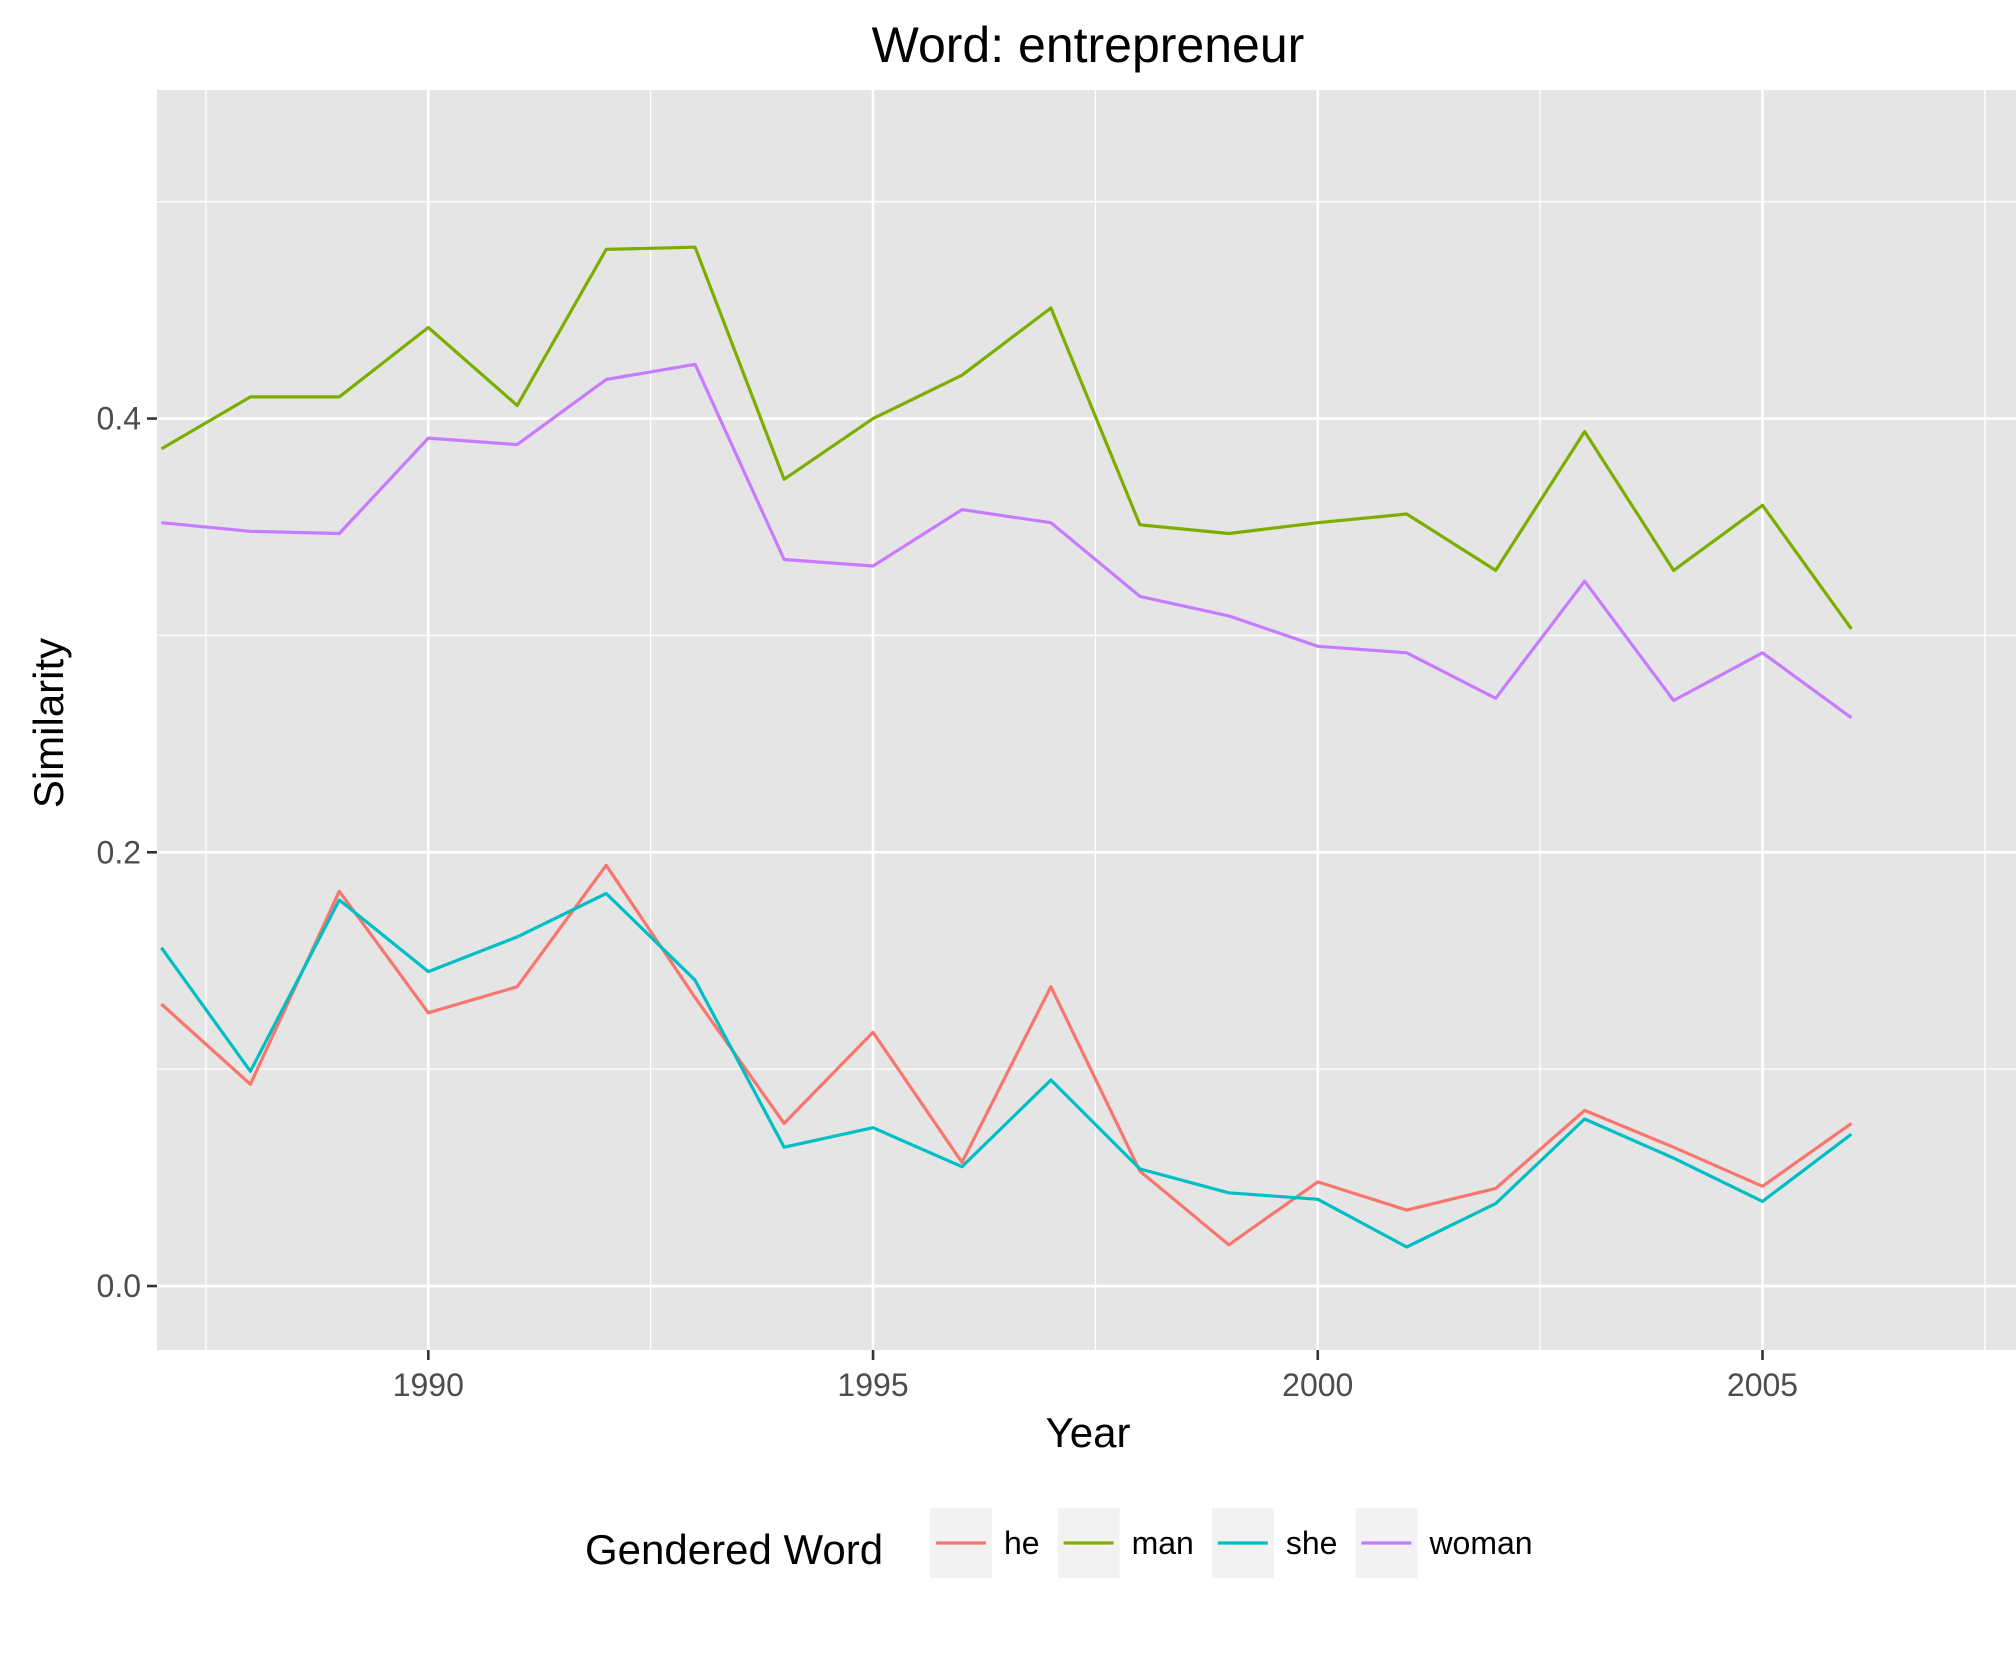  I want to click on legend-label-man: man, so click(1163, 1543).